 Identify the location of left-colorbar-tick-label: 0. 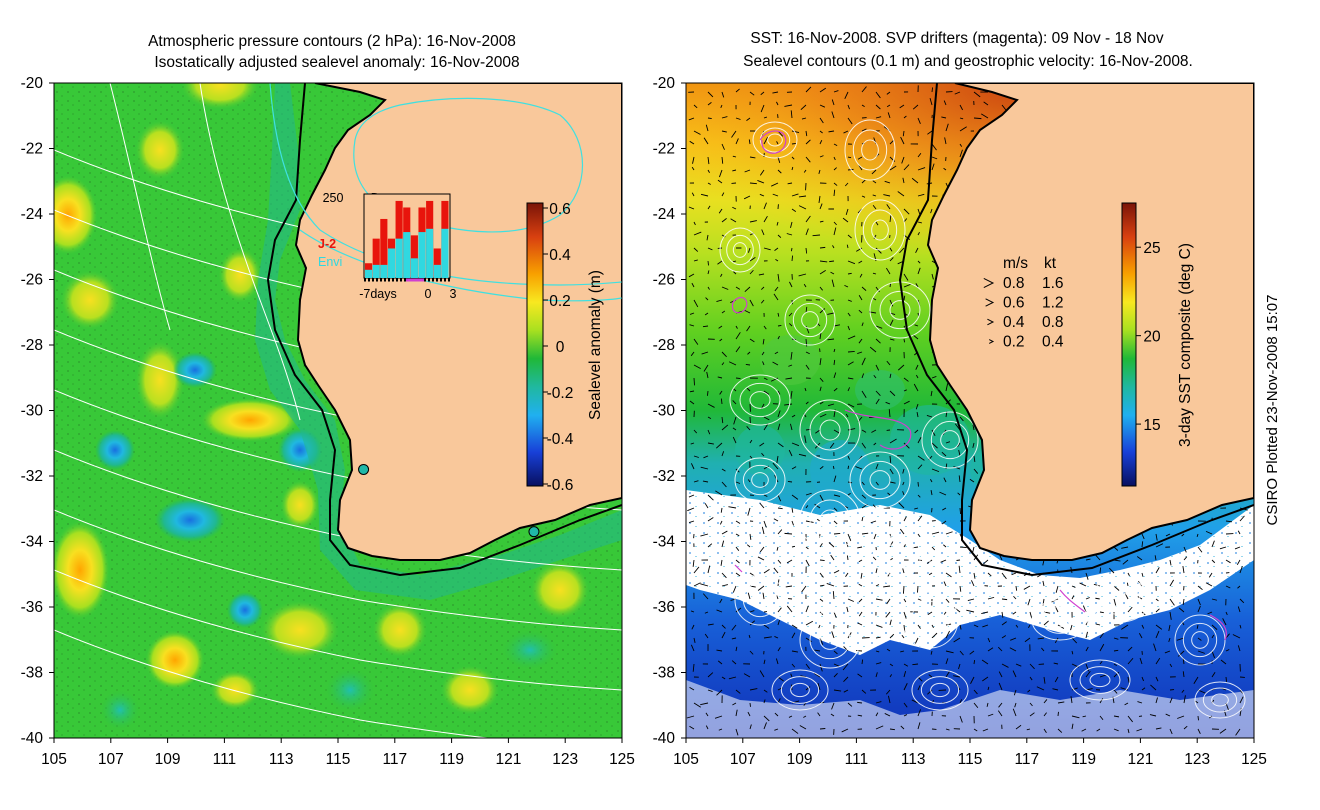
(560, 347).